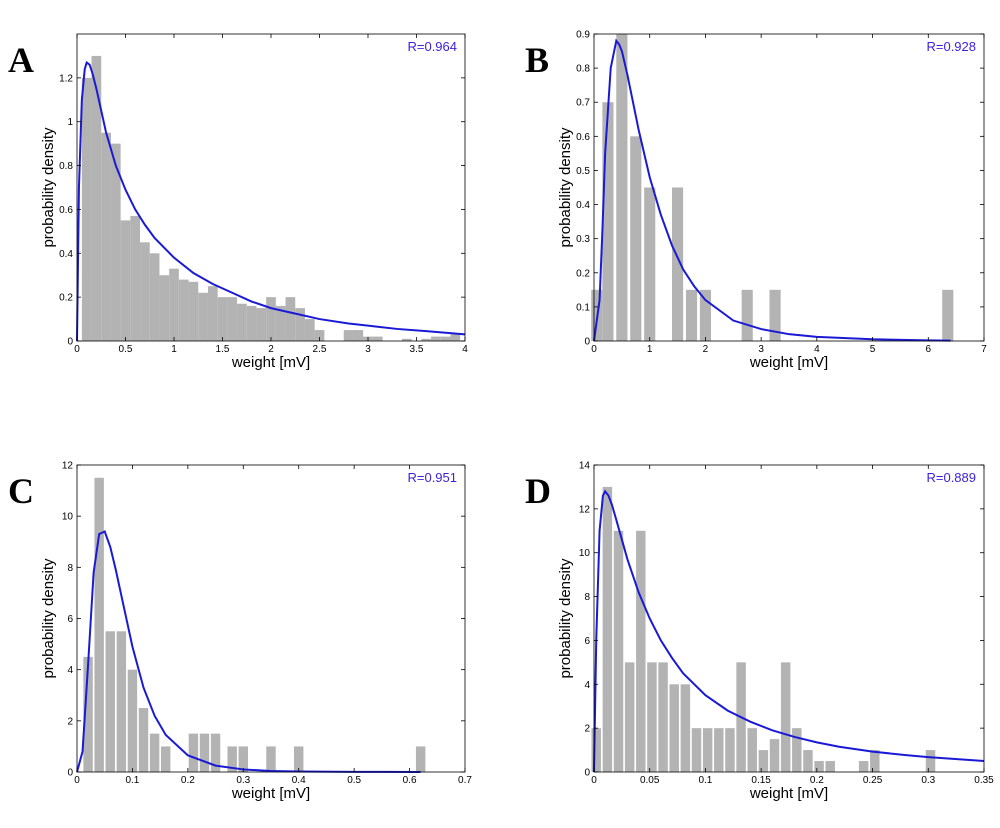  I want to click on x-tick-label: 5, so click(873, 349).